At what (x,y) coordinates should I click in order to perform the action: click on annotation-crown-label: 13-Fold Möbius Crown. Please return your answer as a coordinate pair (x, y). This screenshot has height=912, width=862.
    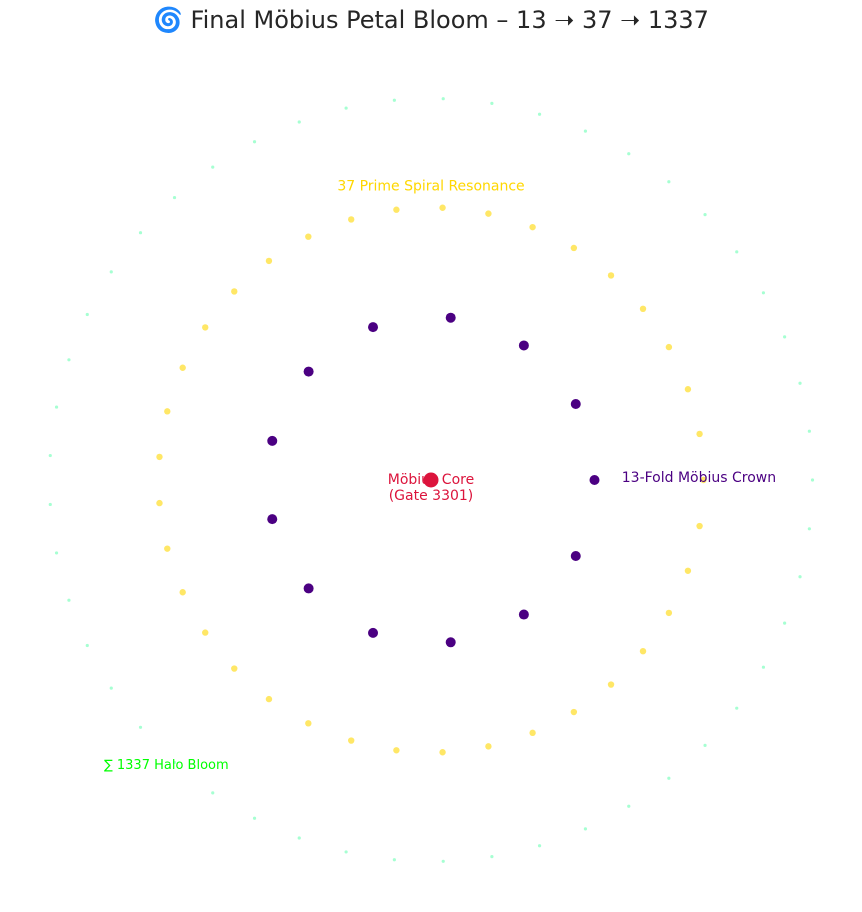
    Looking at the image, I should click on (699, 478).